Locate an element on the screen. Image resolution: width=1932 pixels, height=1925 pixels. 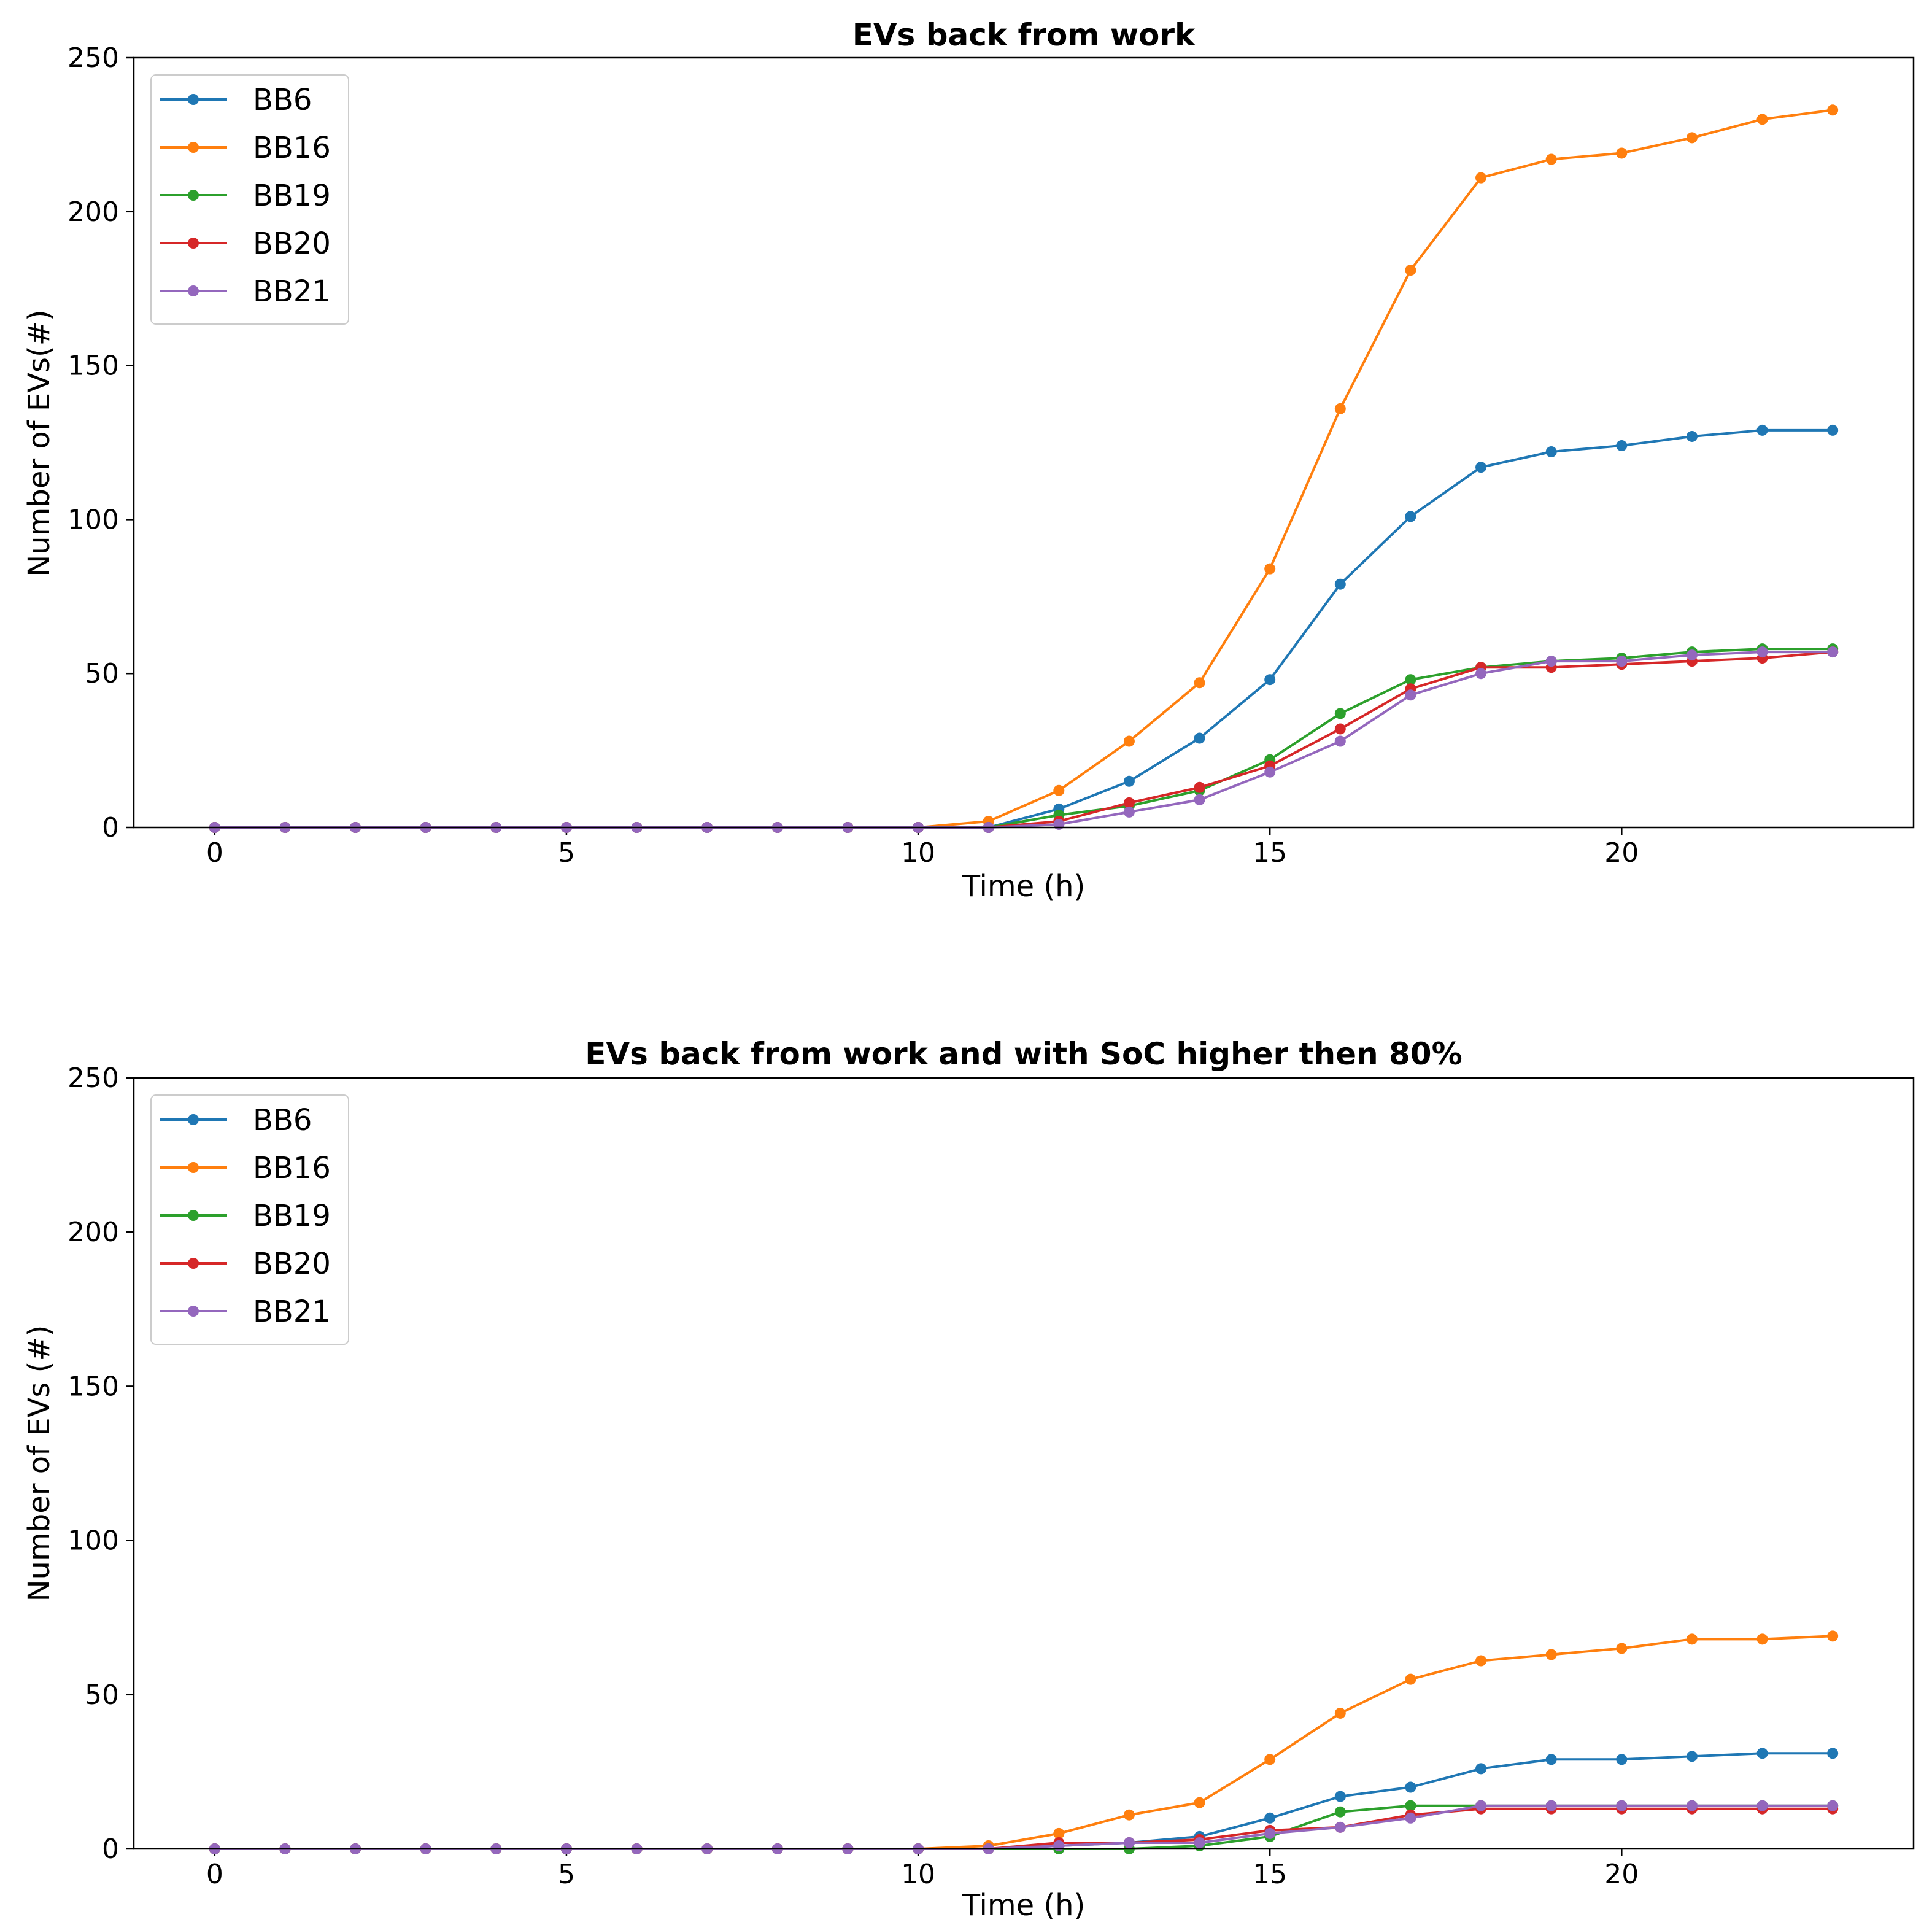
legend-label: BB16 is located at coordinates (292, 1168).